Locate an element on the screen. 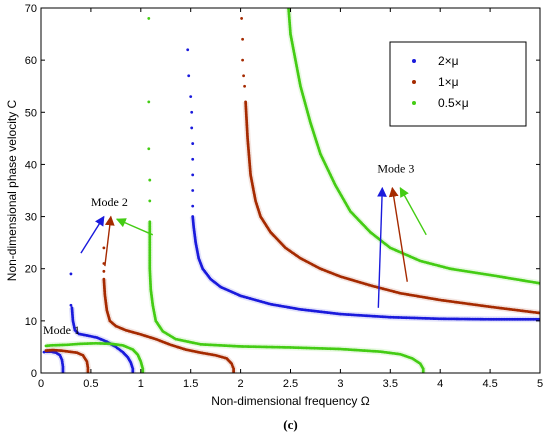  y-axis-label: Non-dimensional phase velocity C is located at coordinates (12, 190).